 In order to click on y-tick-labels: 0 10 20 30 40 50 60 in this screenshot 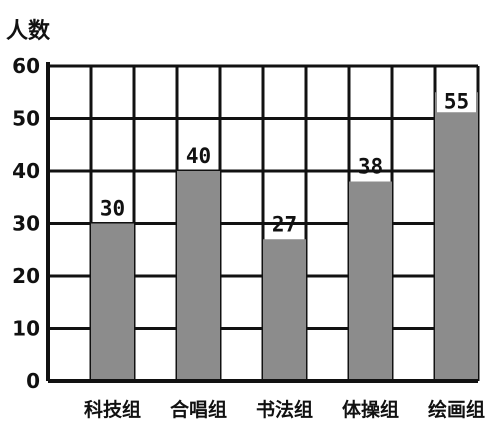, I will do `click(26, 223)`.